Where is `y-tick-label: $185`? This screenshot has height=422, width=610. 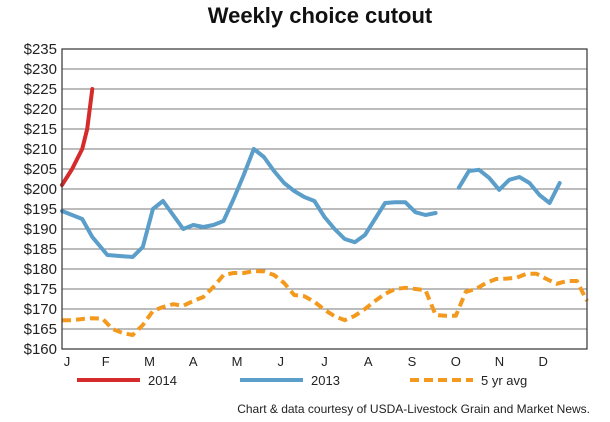 y-tick-label: $185 is located at coordinates (40, 249).